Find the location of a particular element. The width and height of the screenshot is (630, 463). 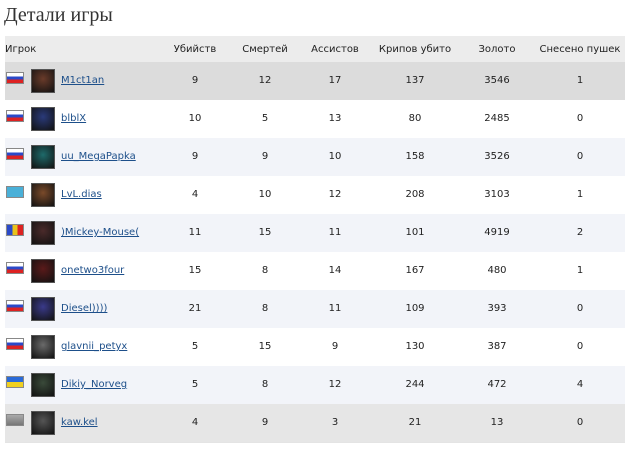

column-header: Игрок is located at coordinates (21, 49).